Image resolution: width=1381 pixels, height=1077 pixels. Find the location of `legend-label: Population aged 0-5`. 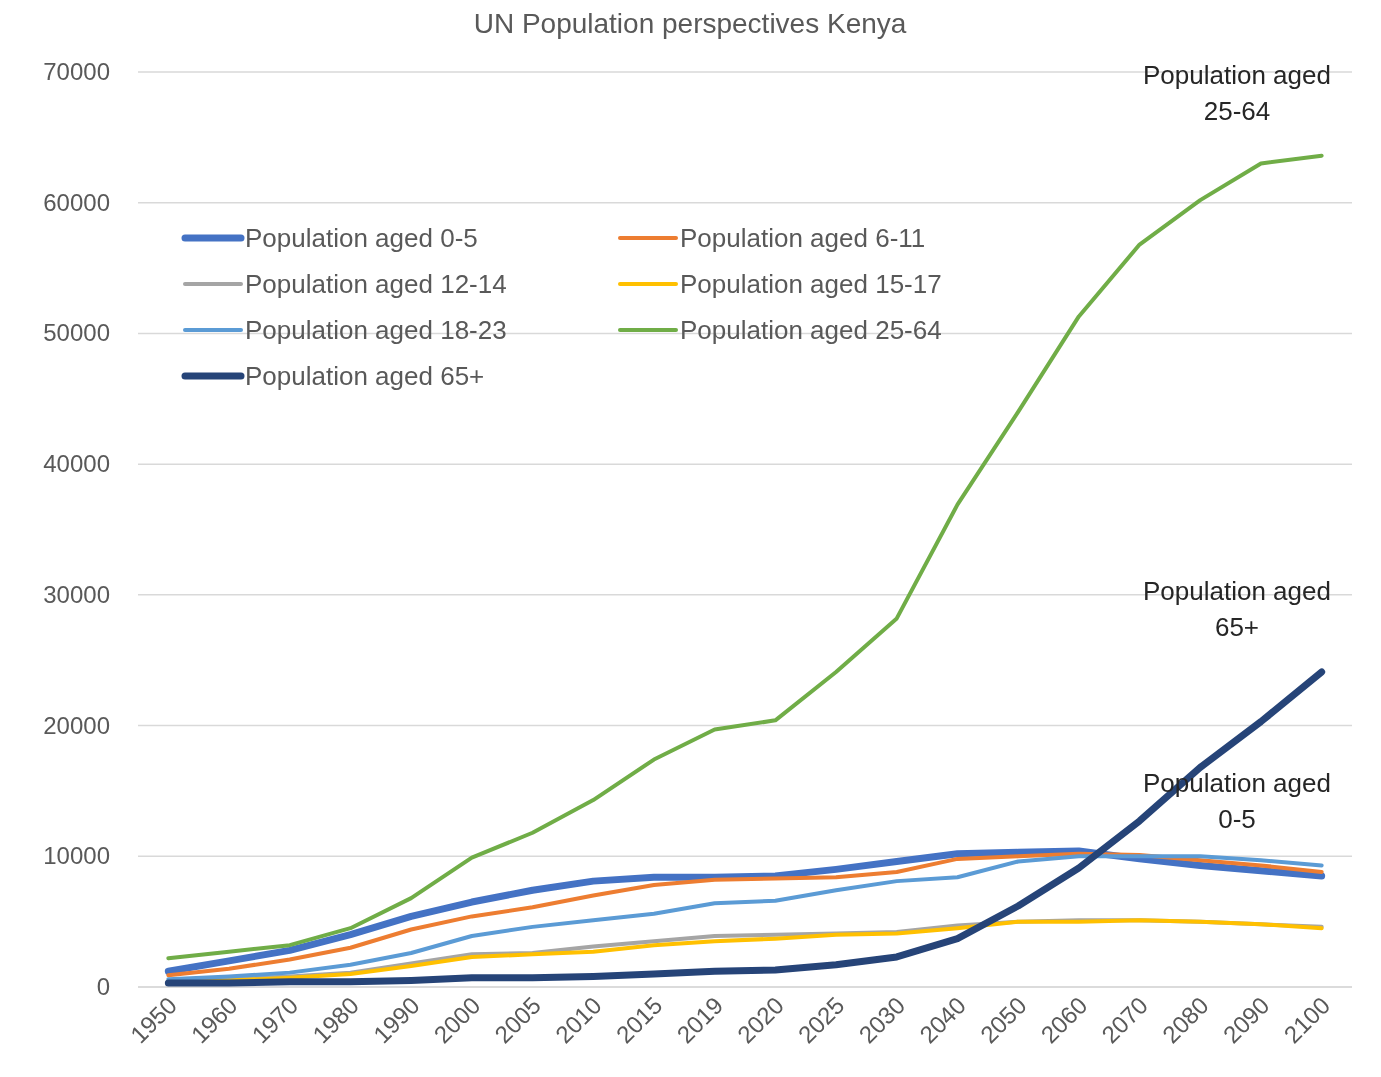

legend-label: Population aged 0-5 is located at coordinates (361, 238).